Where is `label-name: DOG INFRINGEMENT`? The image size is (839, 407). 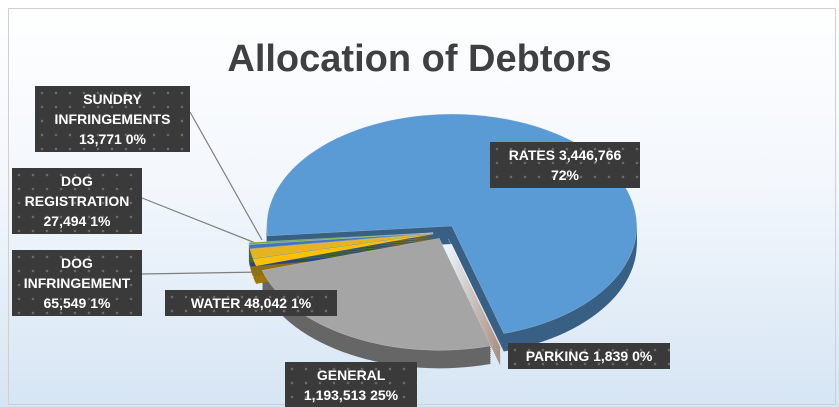 label-name: DOG INFRINGEMENT is located at coordinates (77, 273).